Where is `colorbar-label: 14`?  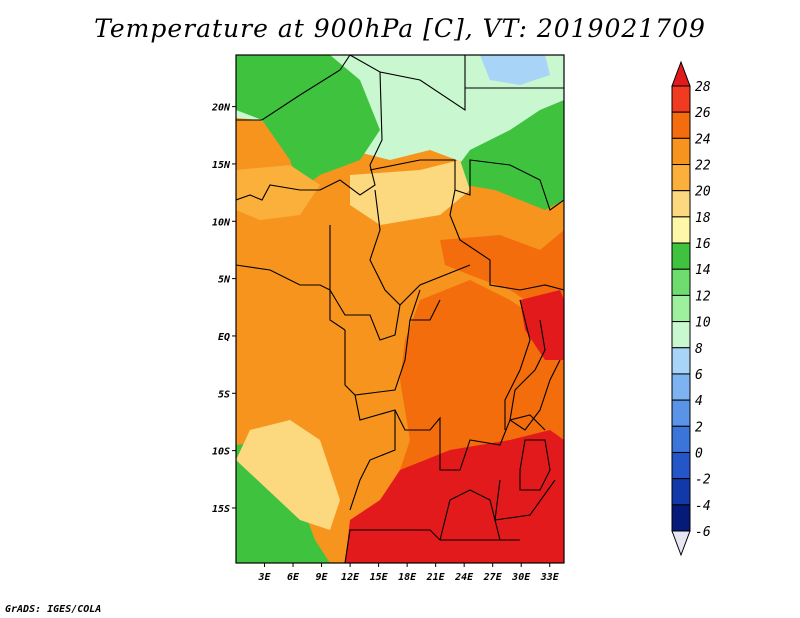 colorbar-label: 14 is located at coordinates (703, 270).